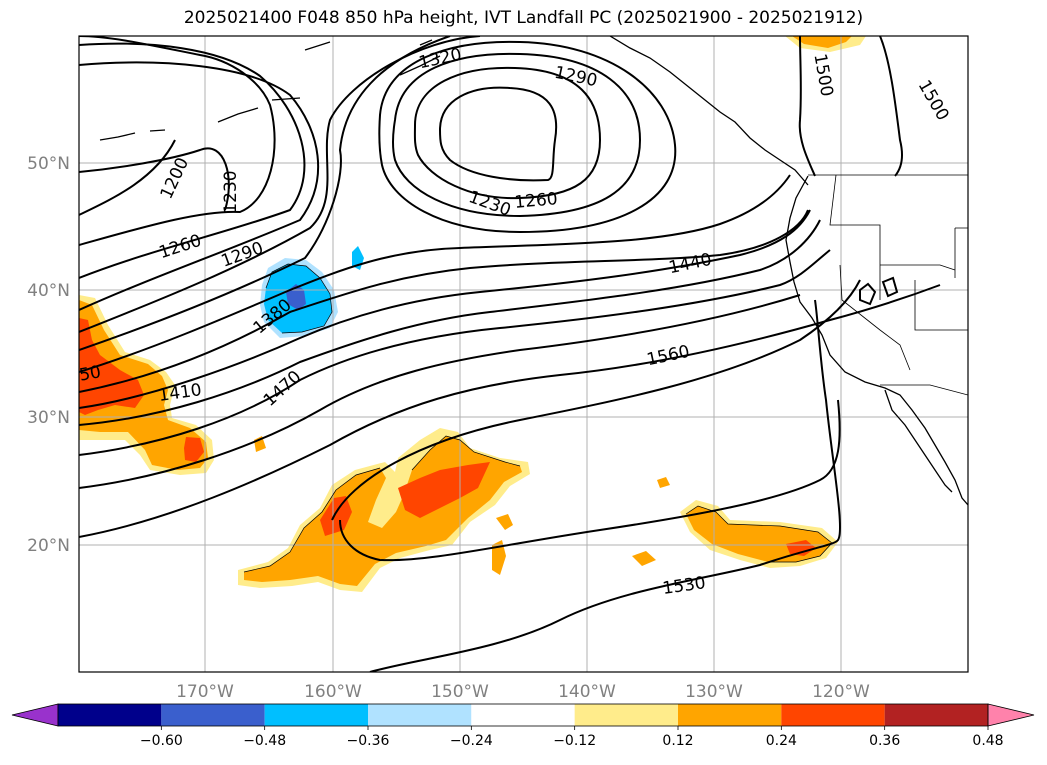 The height and width of the screenshot is (765, 1047). Describe the element at coordinates (677, 741) in the screenshot. I see `colorbar-tick-label: 0.12` at that location.